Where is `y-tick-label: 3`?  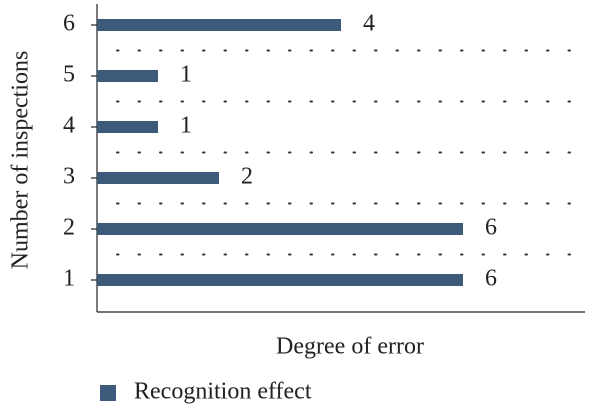
y-tick-label: 3 is located at coordinates (69, 177).